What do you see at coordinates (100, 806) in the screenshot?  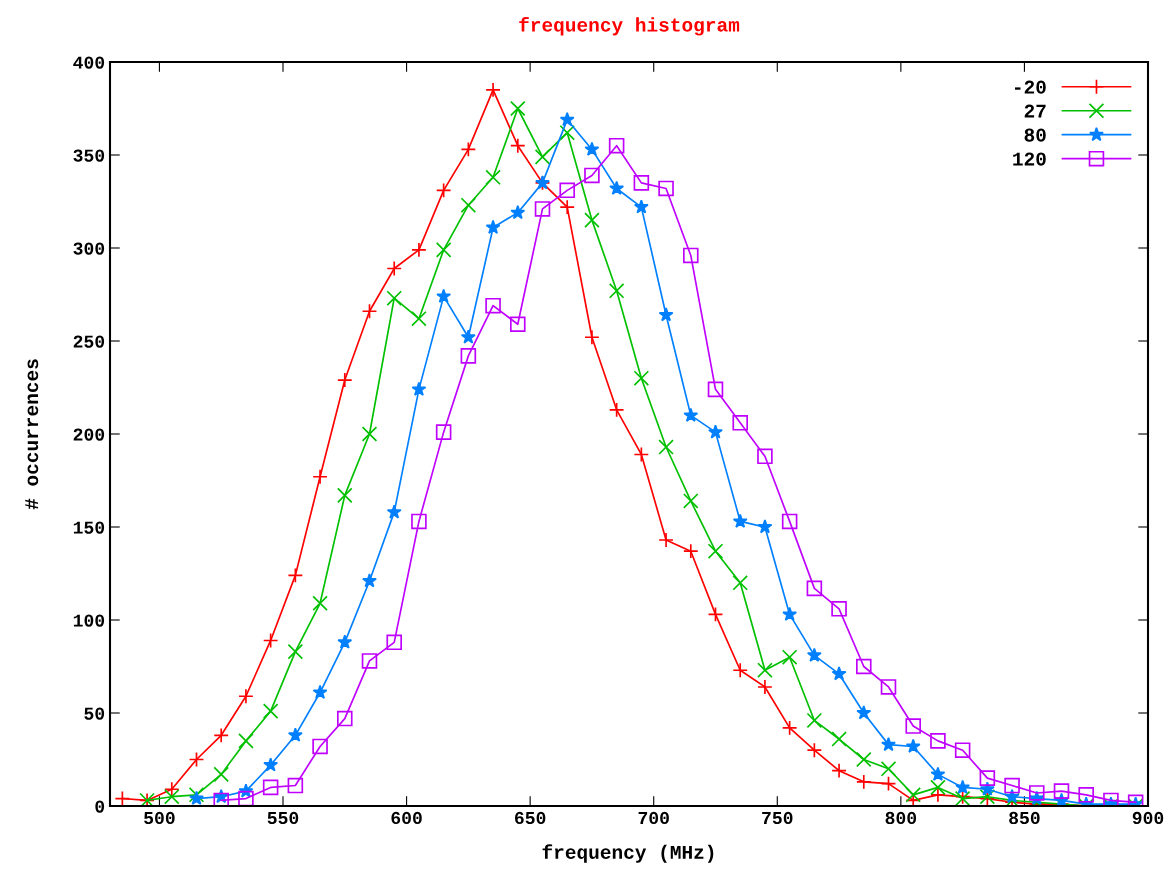 I see `y-tick-label: 0` at bounding box center [100, 806].